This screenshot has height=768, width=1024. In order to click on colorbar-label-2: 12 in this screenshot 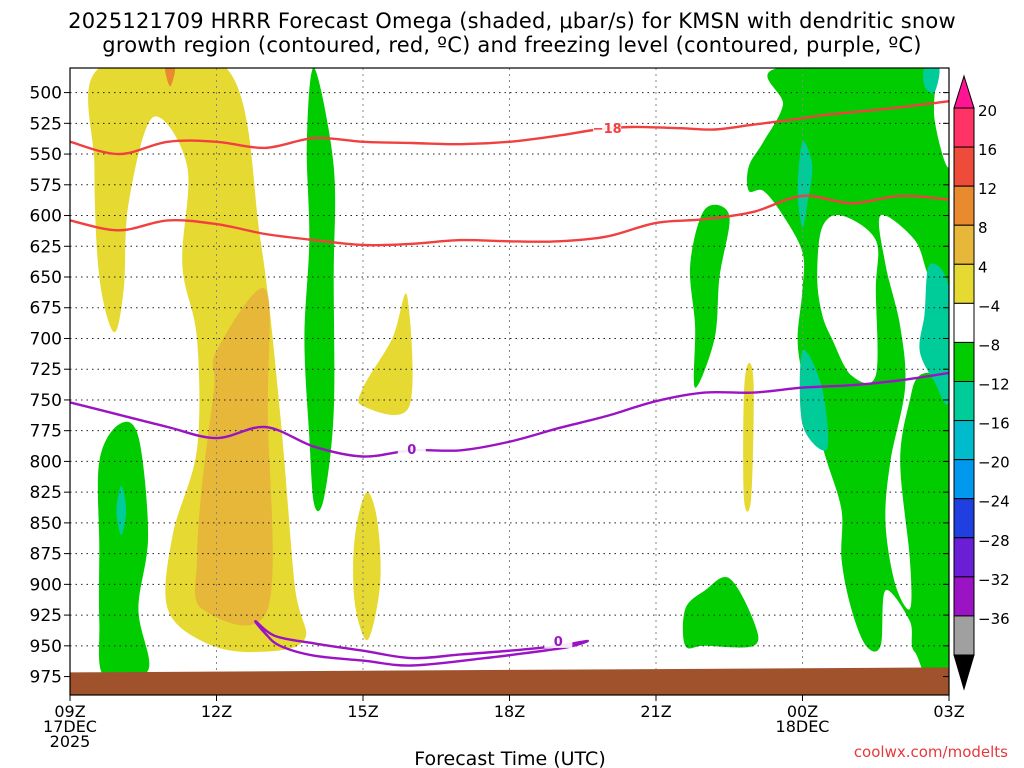, I will do `click(987, 189)`.